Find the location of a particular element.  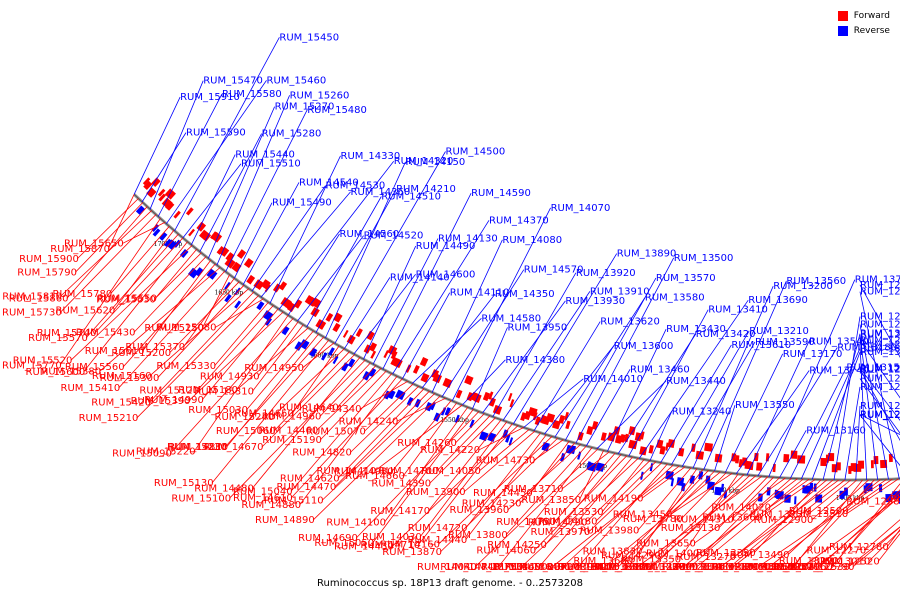

forward-gene-label: RUM_13680 is located at coordinates (603, 561).